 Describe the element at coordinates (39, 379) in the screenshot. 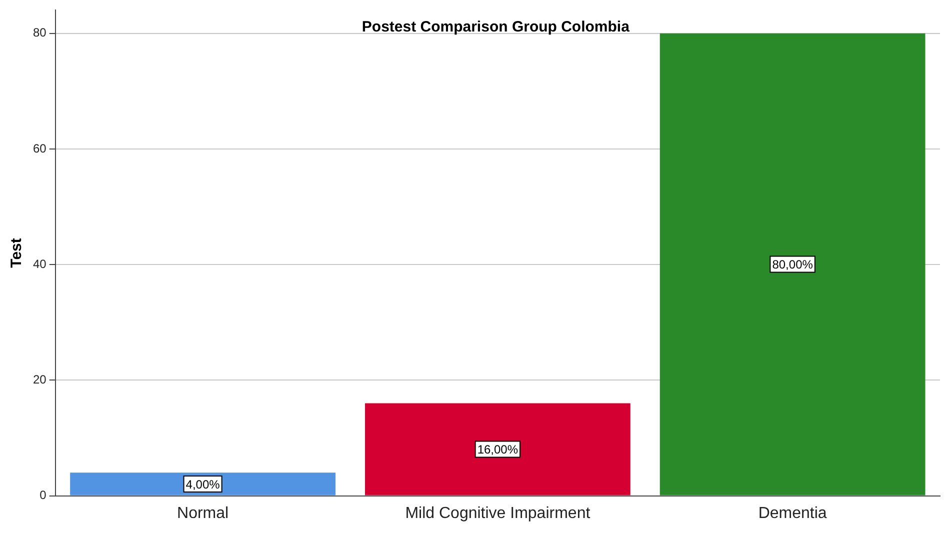

I see `y-tick-label: 20` at that location.